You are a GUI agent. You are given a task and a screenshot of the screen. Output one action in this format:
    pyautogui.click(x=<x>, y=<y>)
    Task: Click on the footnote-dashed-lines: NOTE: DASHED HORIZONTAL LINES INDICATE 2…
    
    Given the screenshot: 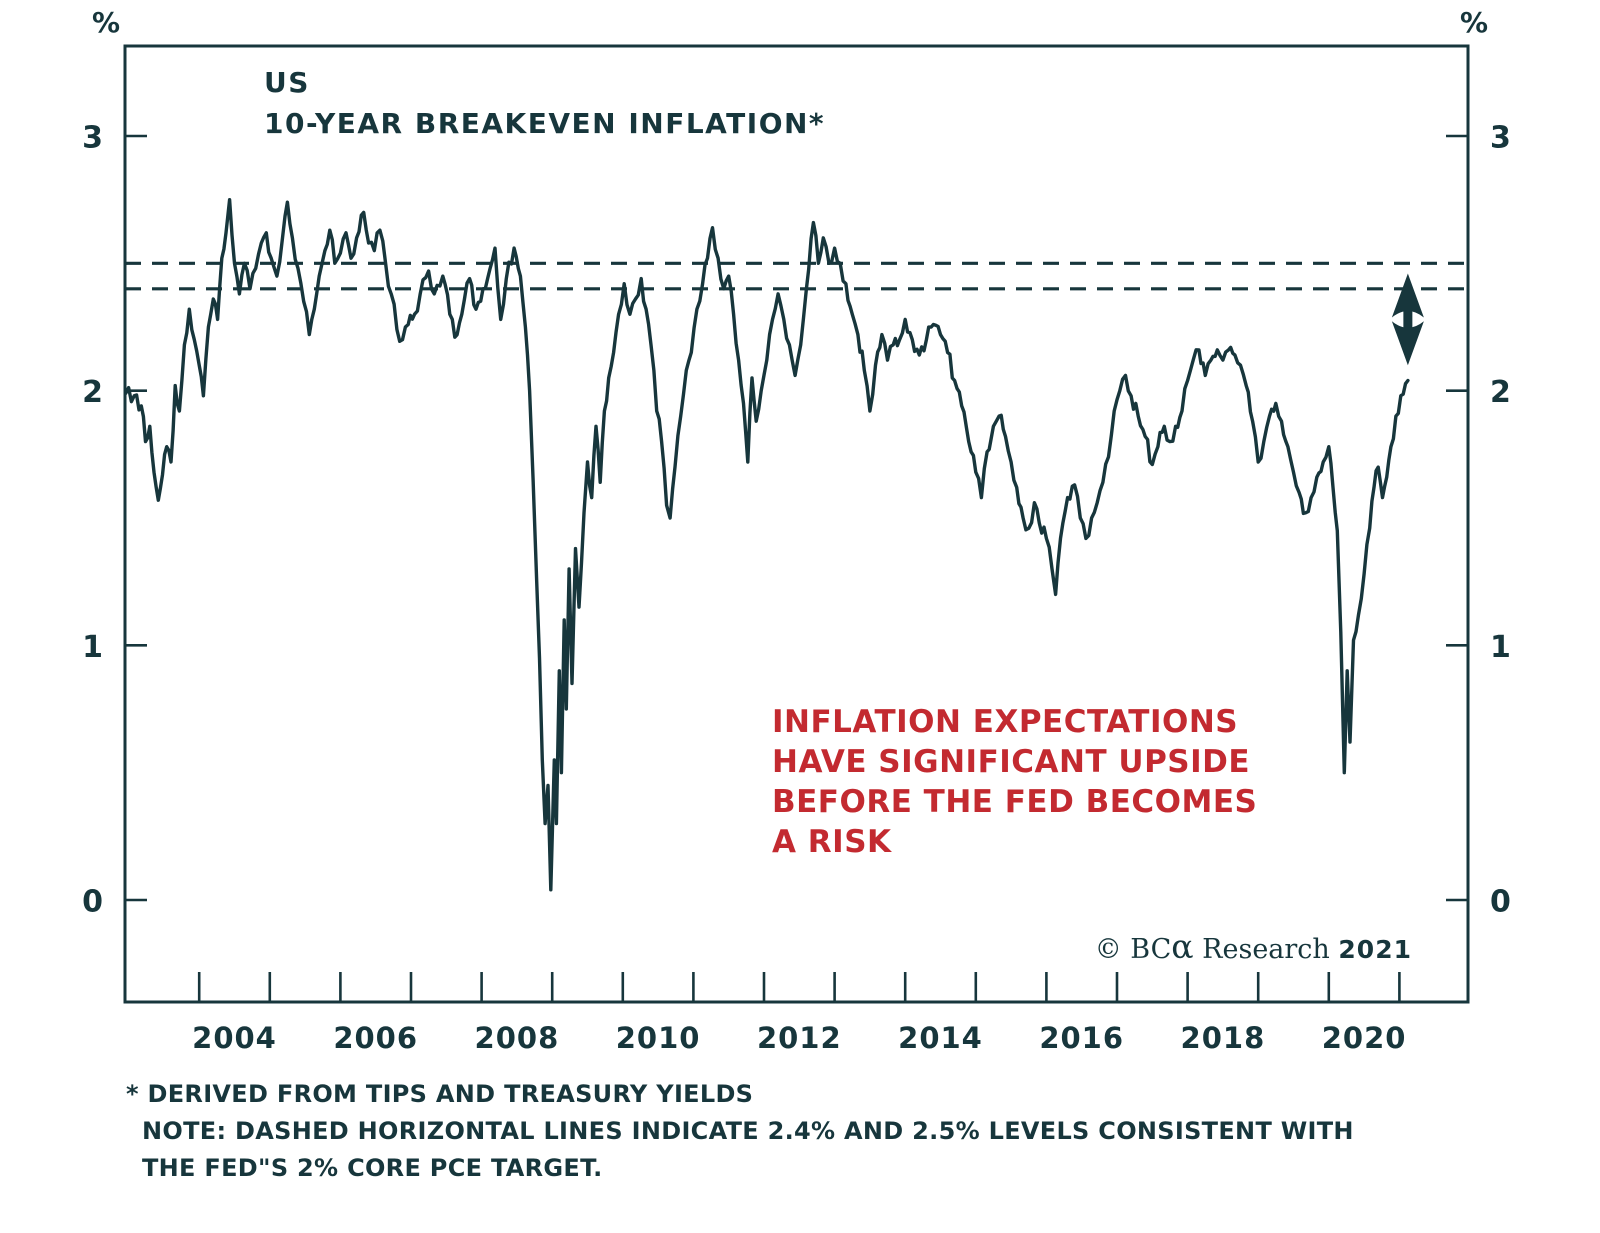 What is the action you would take?
    pyautogui.click(x=748, y=1131)
    